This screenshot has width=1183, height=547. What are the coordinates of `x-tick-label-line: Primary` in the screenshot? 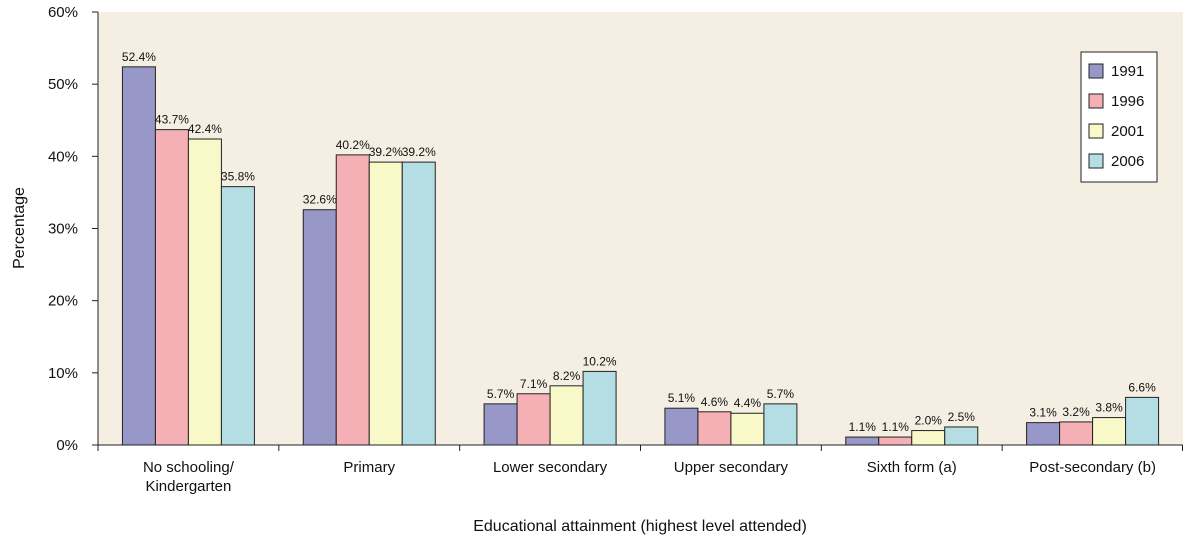 It's located at (369, 467).